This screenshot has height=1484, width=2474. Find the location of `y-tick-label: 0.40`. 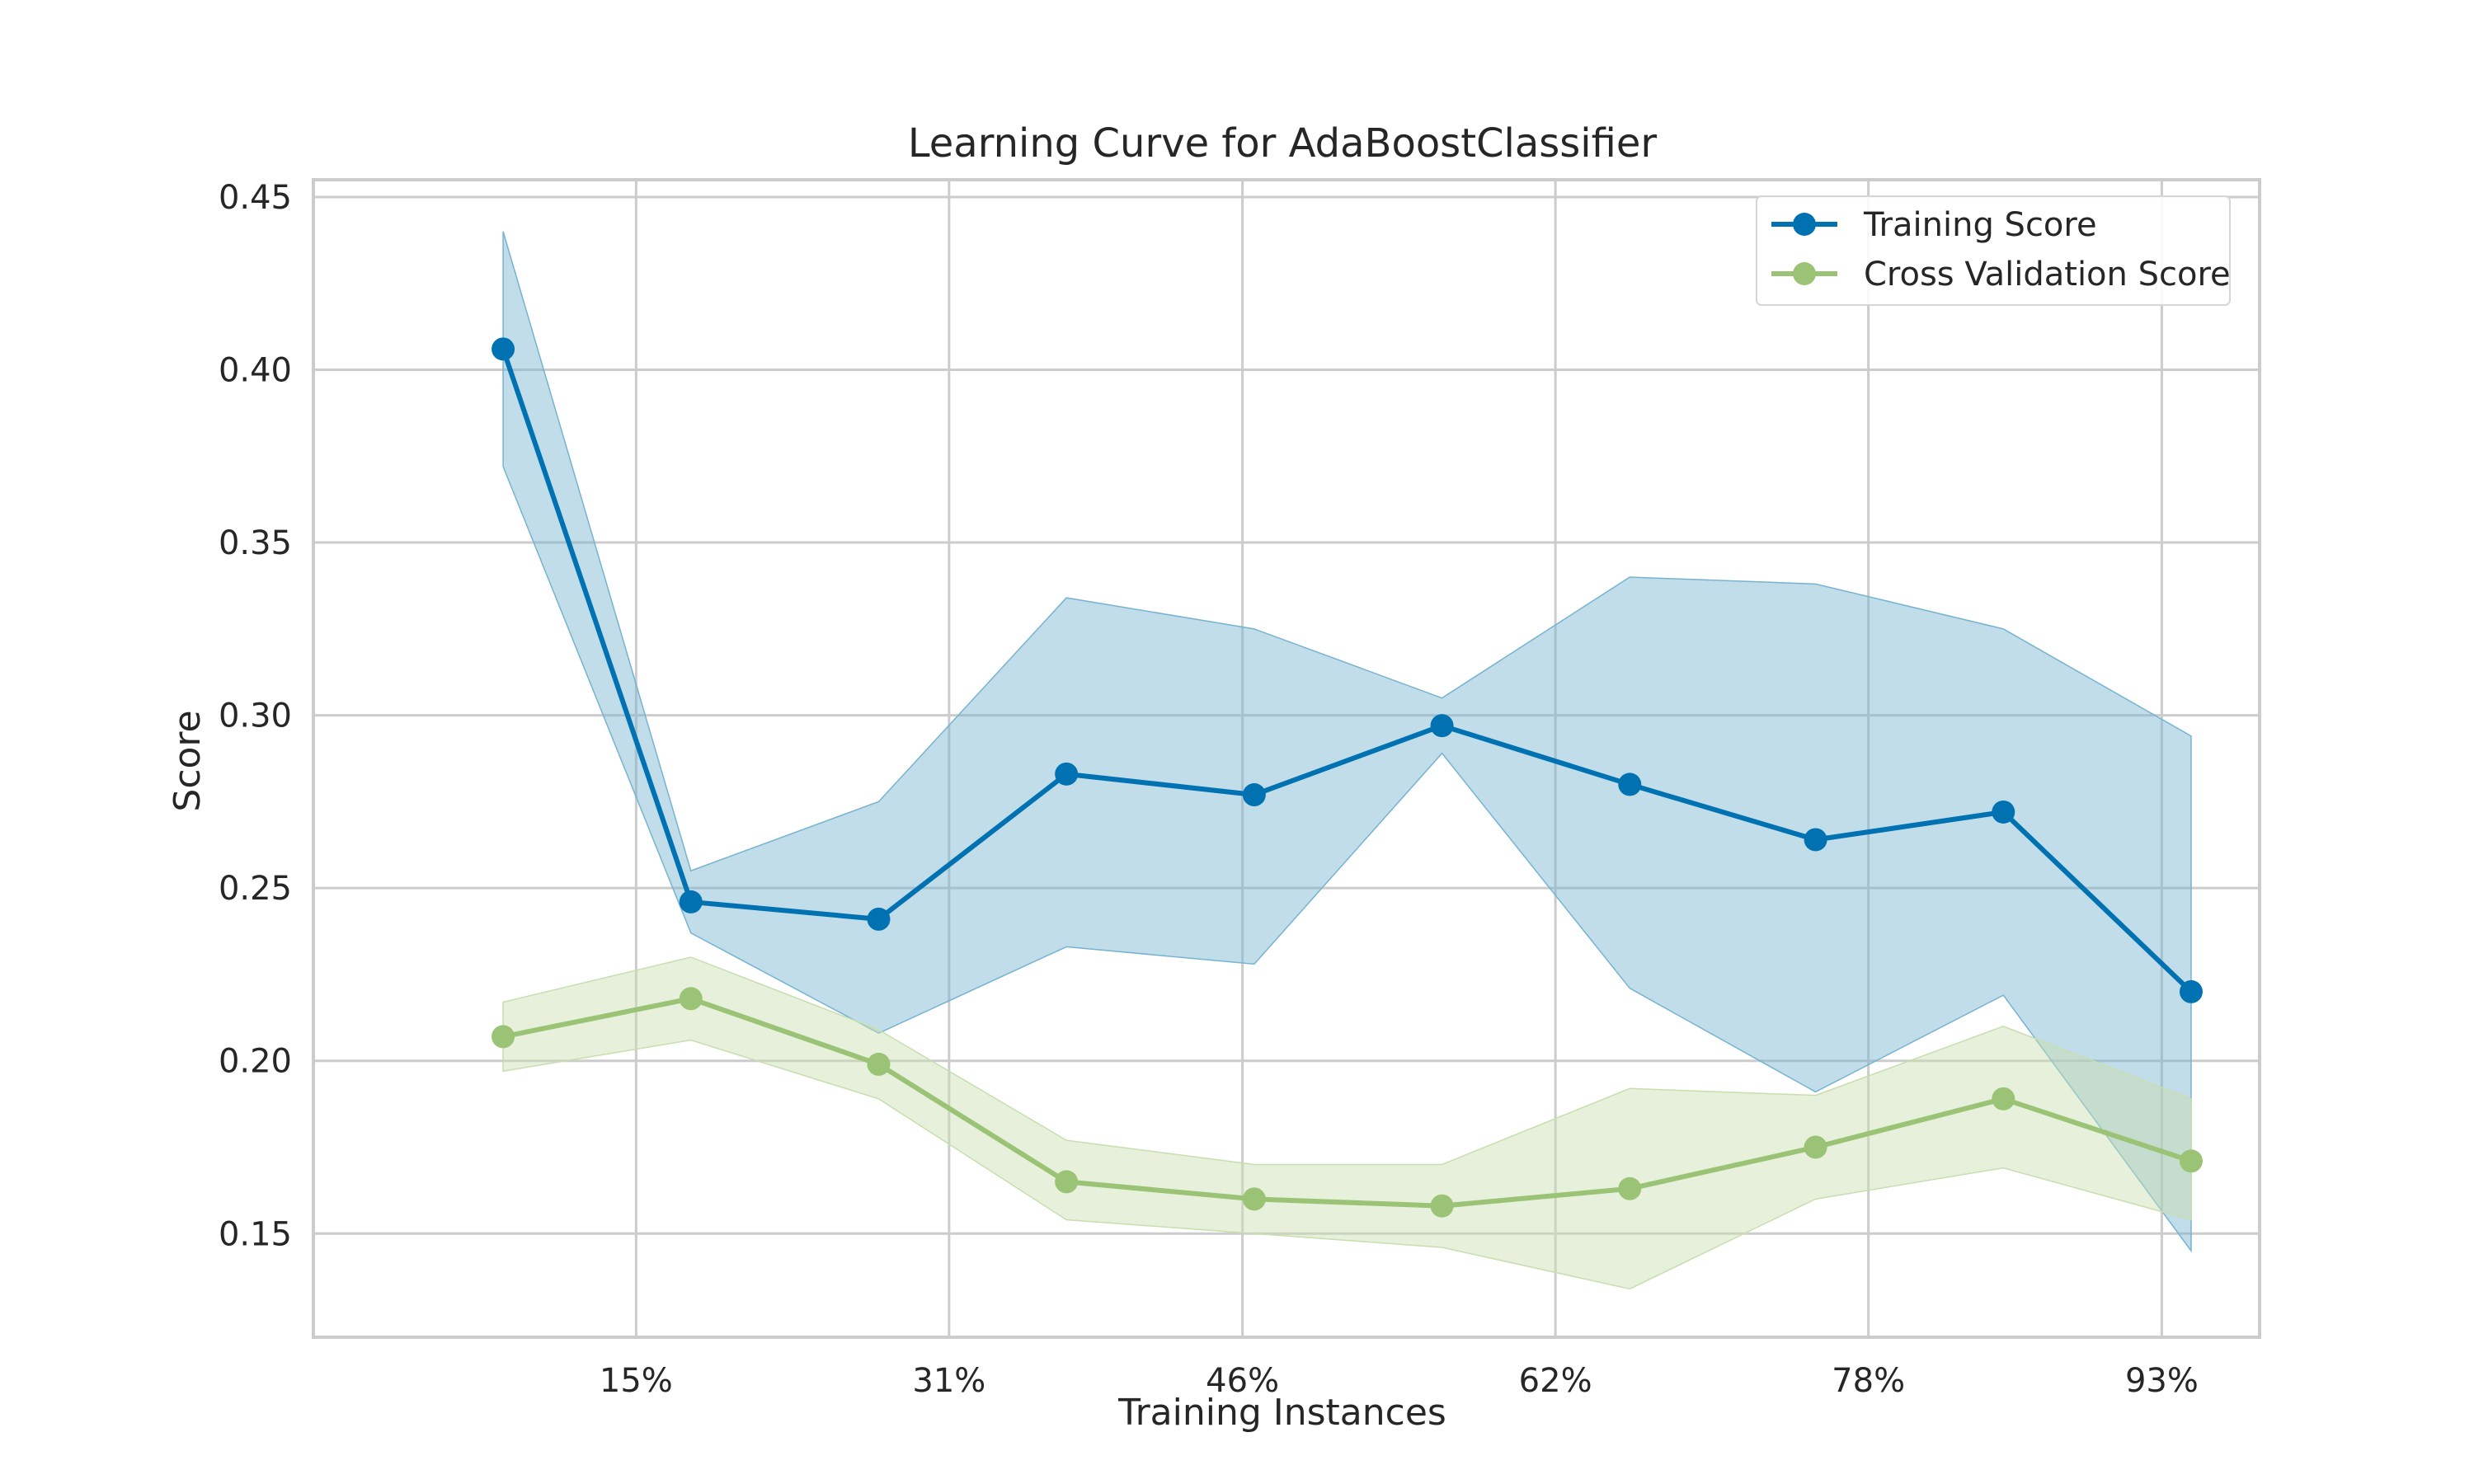

y-tick-label: 0.40 is located at coordinates (255, 371).